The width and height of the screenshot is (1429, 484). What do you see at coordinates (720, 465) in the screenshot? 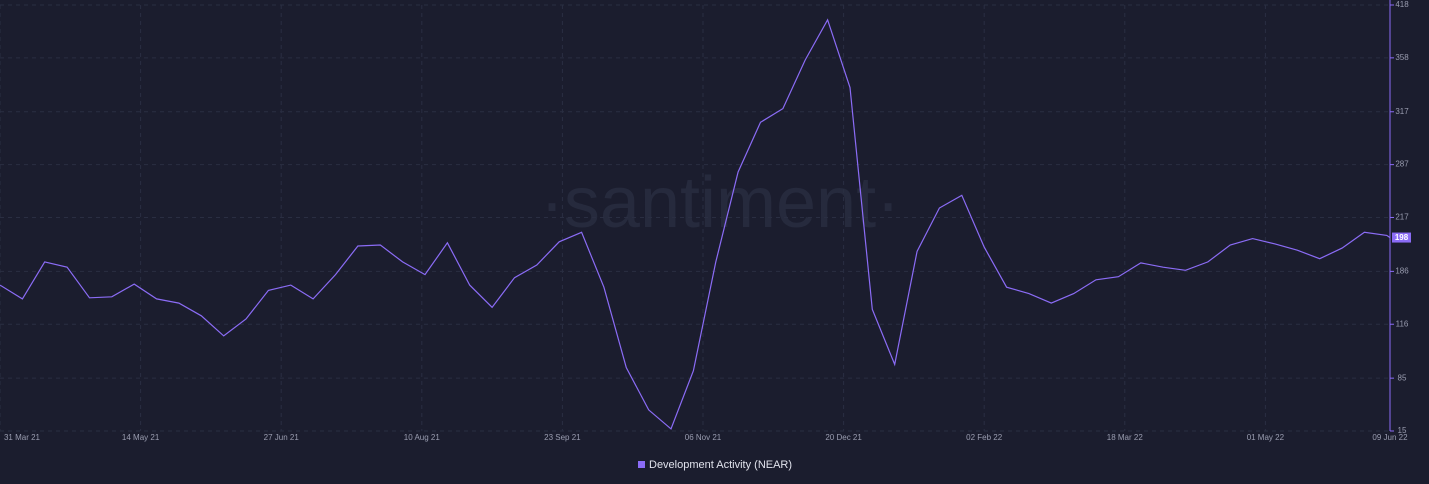
I see `legend-label: Development Activity (NEAR)` at bounding box center [720, 465].